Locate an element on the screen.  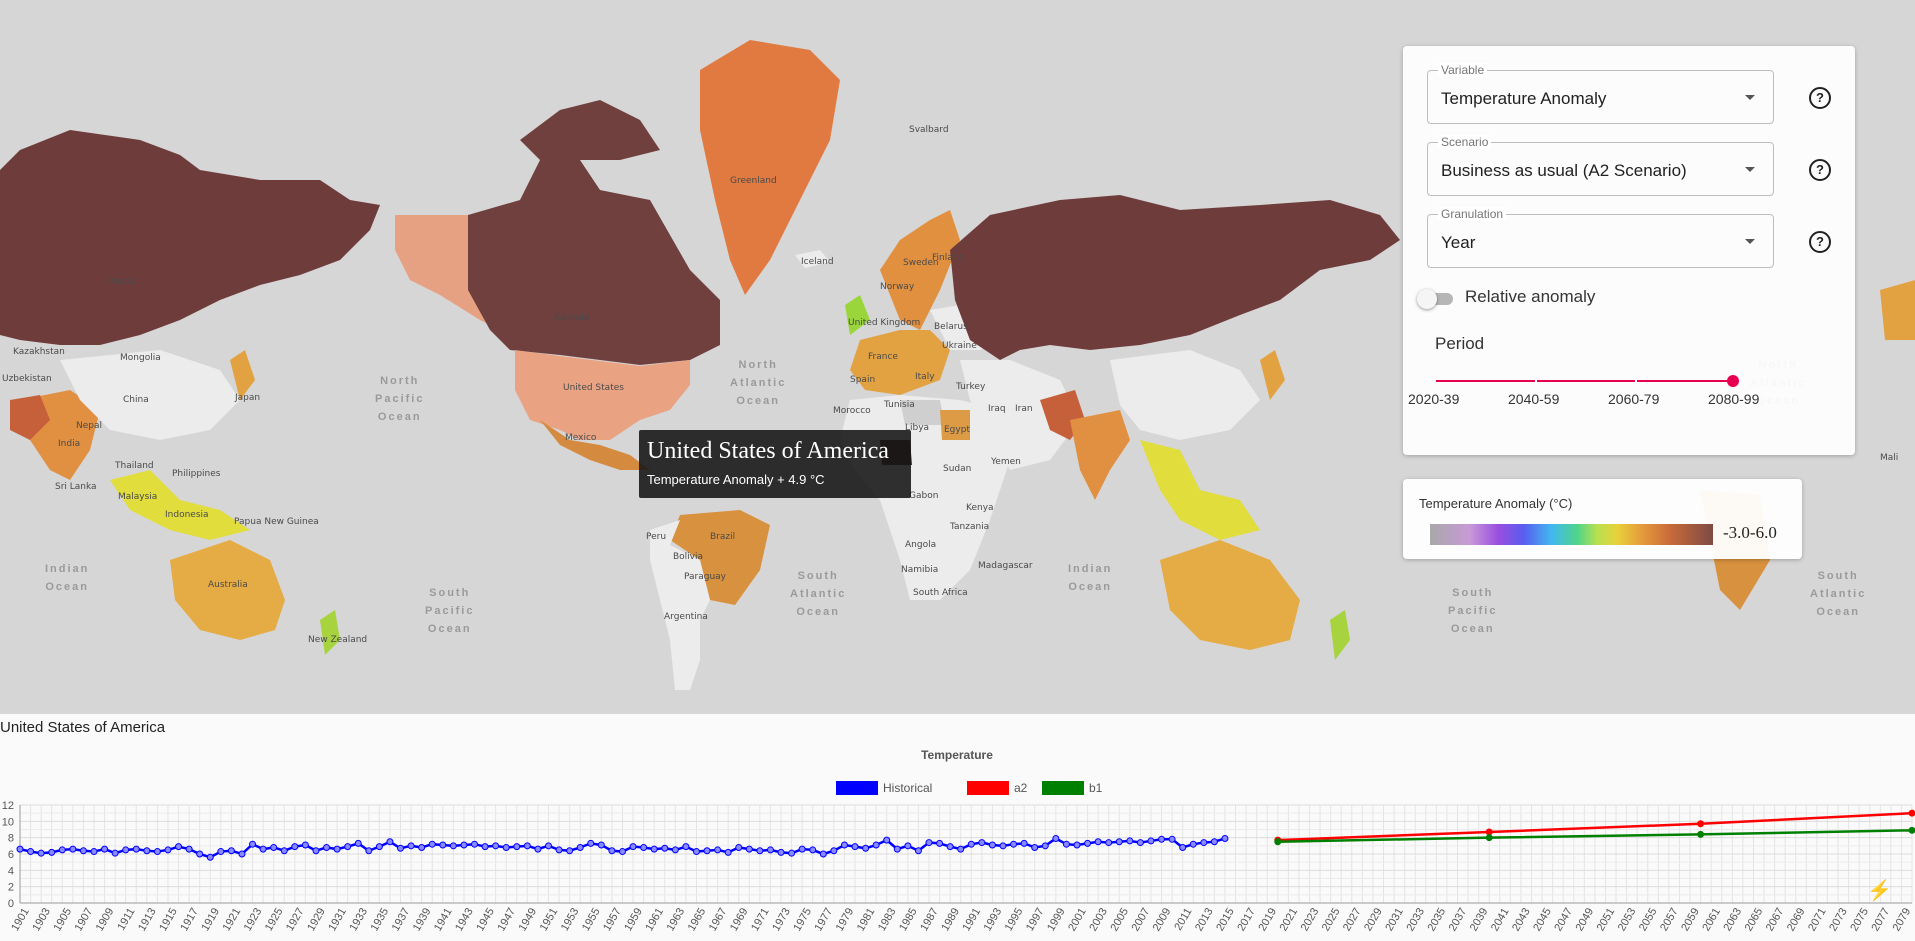
x-tick-label: 1969 is located at coordinates (739, 919).